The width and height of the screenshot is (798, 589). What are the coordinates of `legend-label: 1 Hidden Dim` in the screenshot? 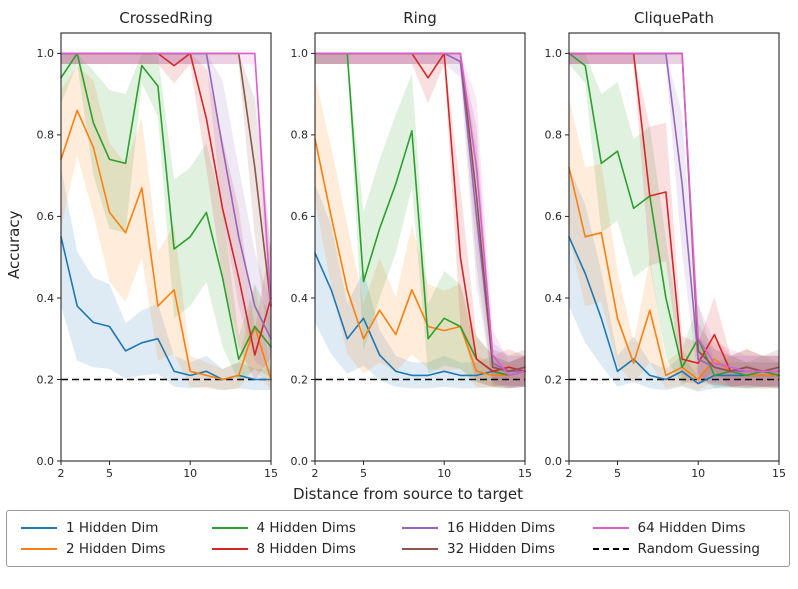 It's located at (112, 528).